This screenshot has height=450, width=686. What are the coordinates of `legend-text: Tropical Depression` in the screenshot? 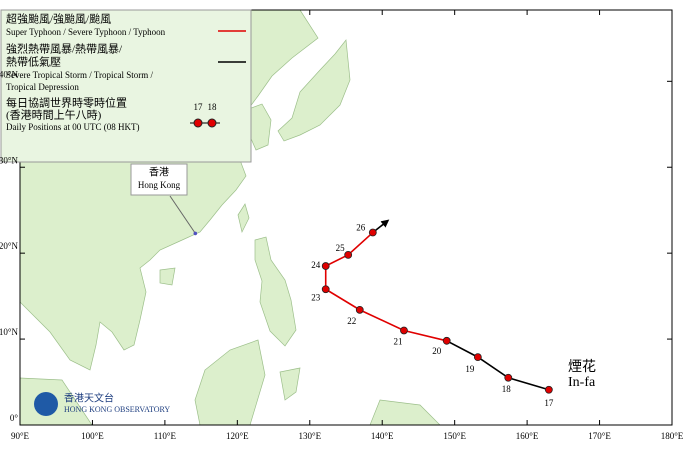 It's located at (42, 87).